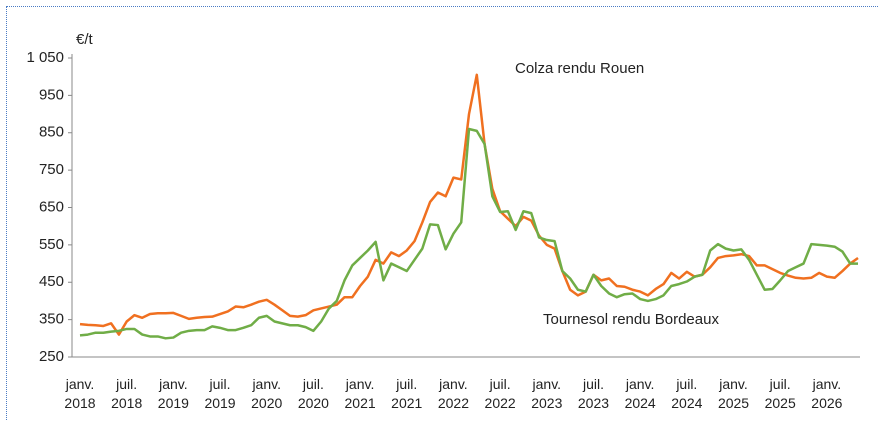 Image resolution: width=880 pixels, height=421 pixels. Describe the element at coordinates (85, 39) in the screenshot. I see `y-axis-label: €/t` at that location.